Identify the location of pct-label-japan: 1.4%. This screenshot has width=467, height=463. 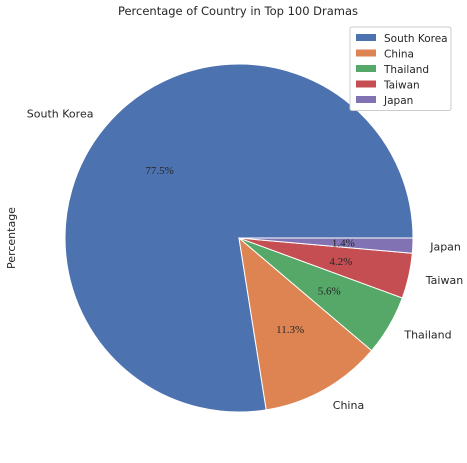
(343, 244).